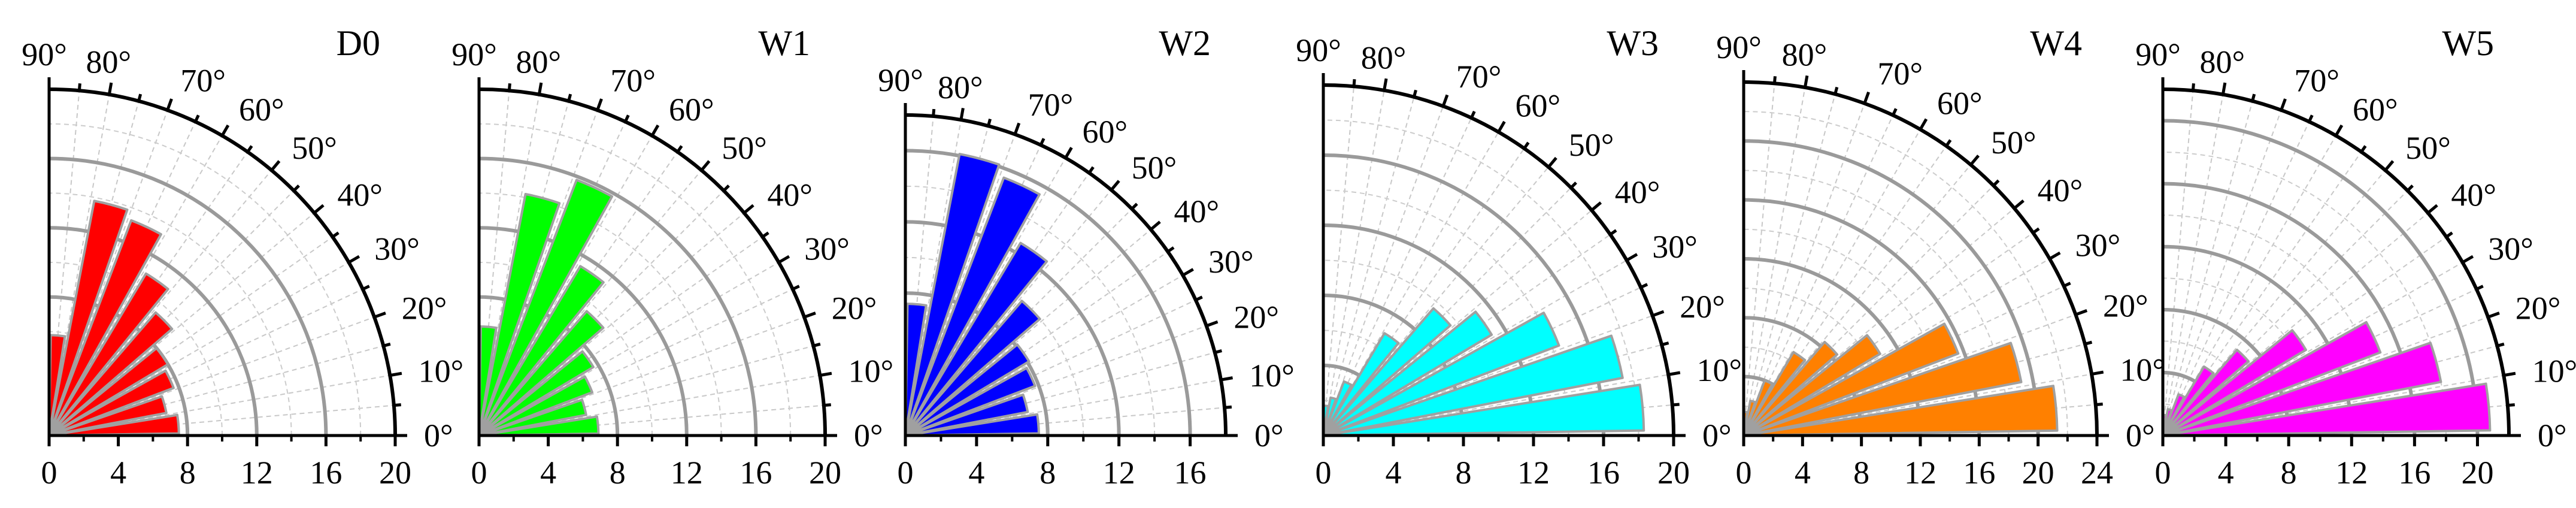 Image resolution: width=2576 pixels, height=508 pixels. Describe the element at coordinates (1633, 43) in the screenshot. I see `panel-title: W3` at that location.